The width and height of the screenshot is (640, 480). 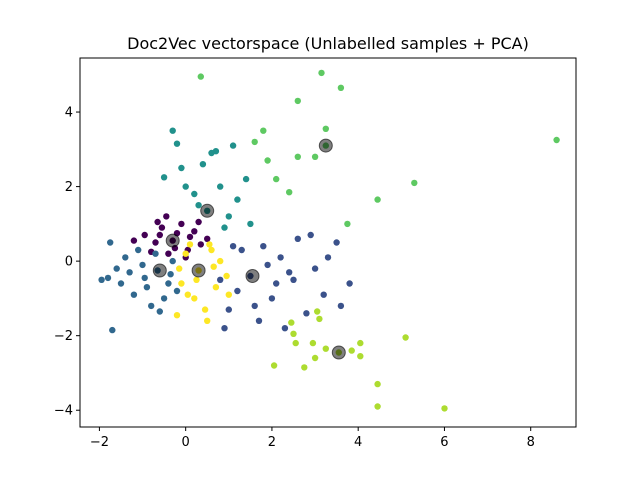 I want to click on y-tick-label: −2, so click(x=63, y=336).